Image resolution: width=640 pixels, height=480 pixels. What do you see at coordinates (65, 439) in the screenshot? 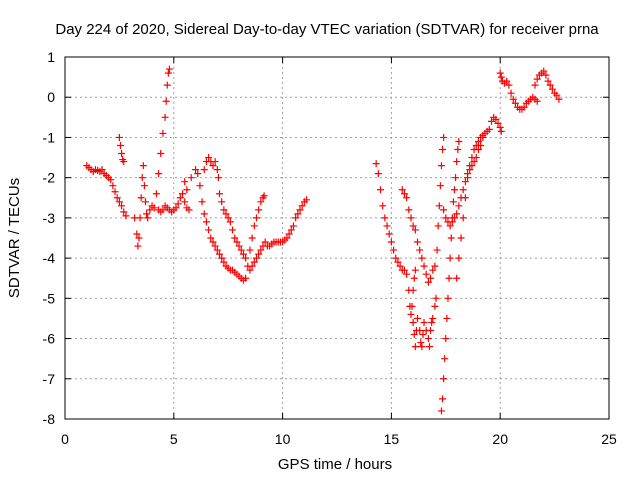
I see `x-tick-label: 0` at bounding box center [65, 439].